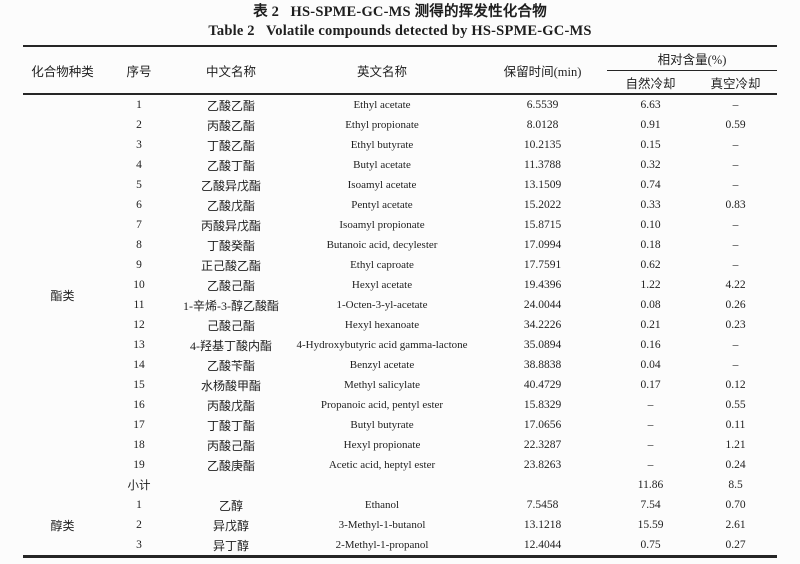 The height and width of the screenshot is (564, 800). What do you see at coordinates (735, 465) in the screenshot?
I see `cell-vacuum: 0.24` at bounding box center [735, 465].